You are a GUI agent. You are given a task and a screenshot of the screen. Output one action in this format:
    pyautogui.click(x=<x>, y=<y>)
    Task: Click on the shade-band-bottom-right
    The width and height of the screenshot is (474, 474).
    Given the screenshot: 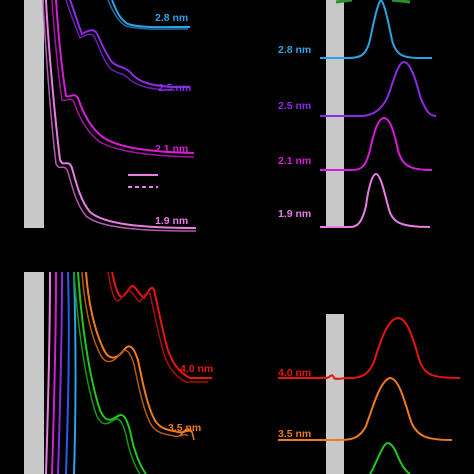 What is the action you would take?
    pyautogui.click(x=335, y=394)
    